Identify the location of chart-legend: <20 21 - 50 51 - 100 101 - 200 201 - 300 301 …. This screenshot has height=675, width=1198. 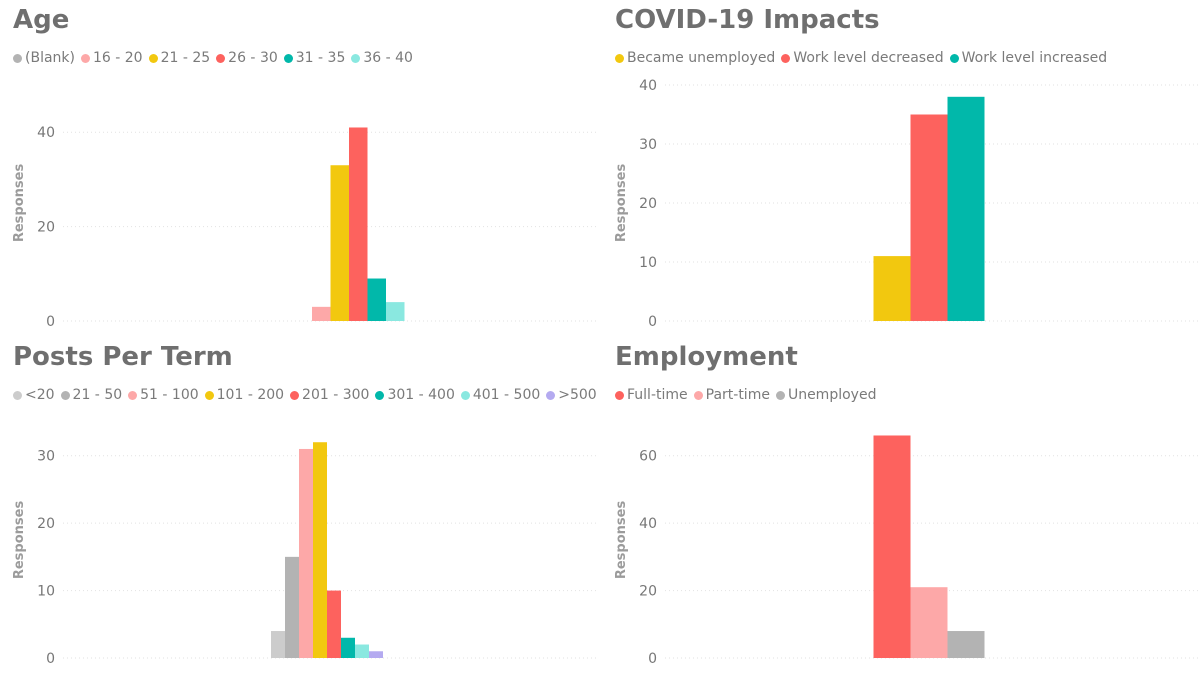
(308, 395).